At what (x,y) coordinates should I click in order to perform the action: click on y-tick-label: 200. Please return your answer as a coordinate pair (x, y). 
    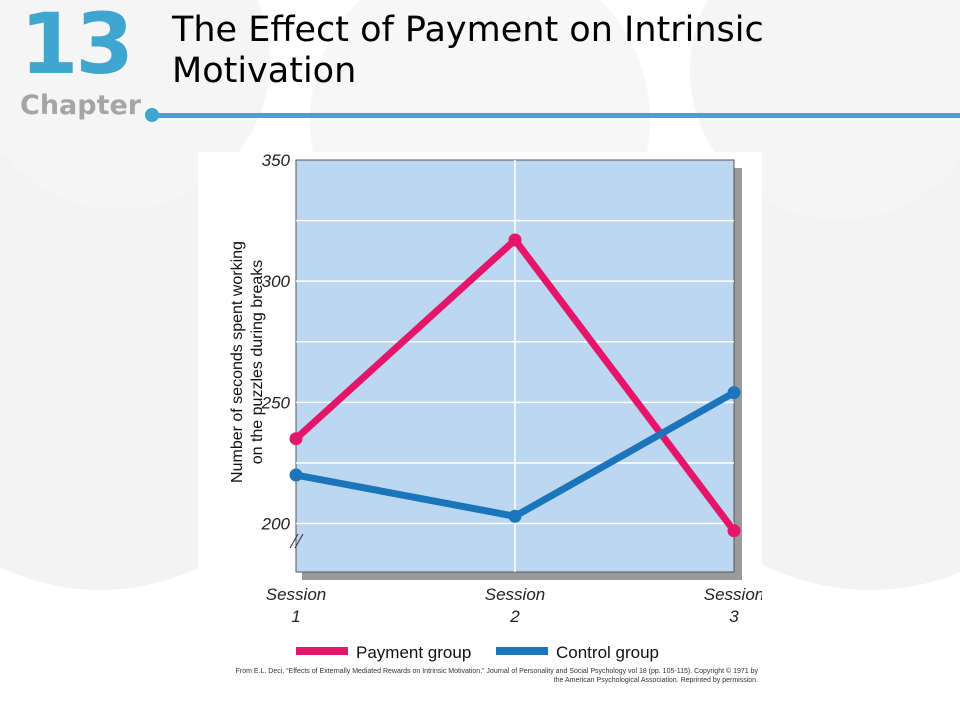
    Looking at the image, I should click on (276, 524).